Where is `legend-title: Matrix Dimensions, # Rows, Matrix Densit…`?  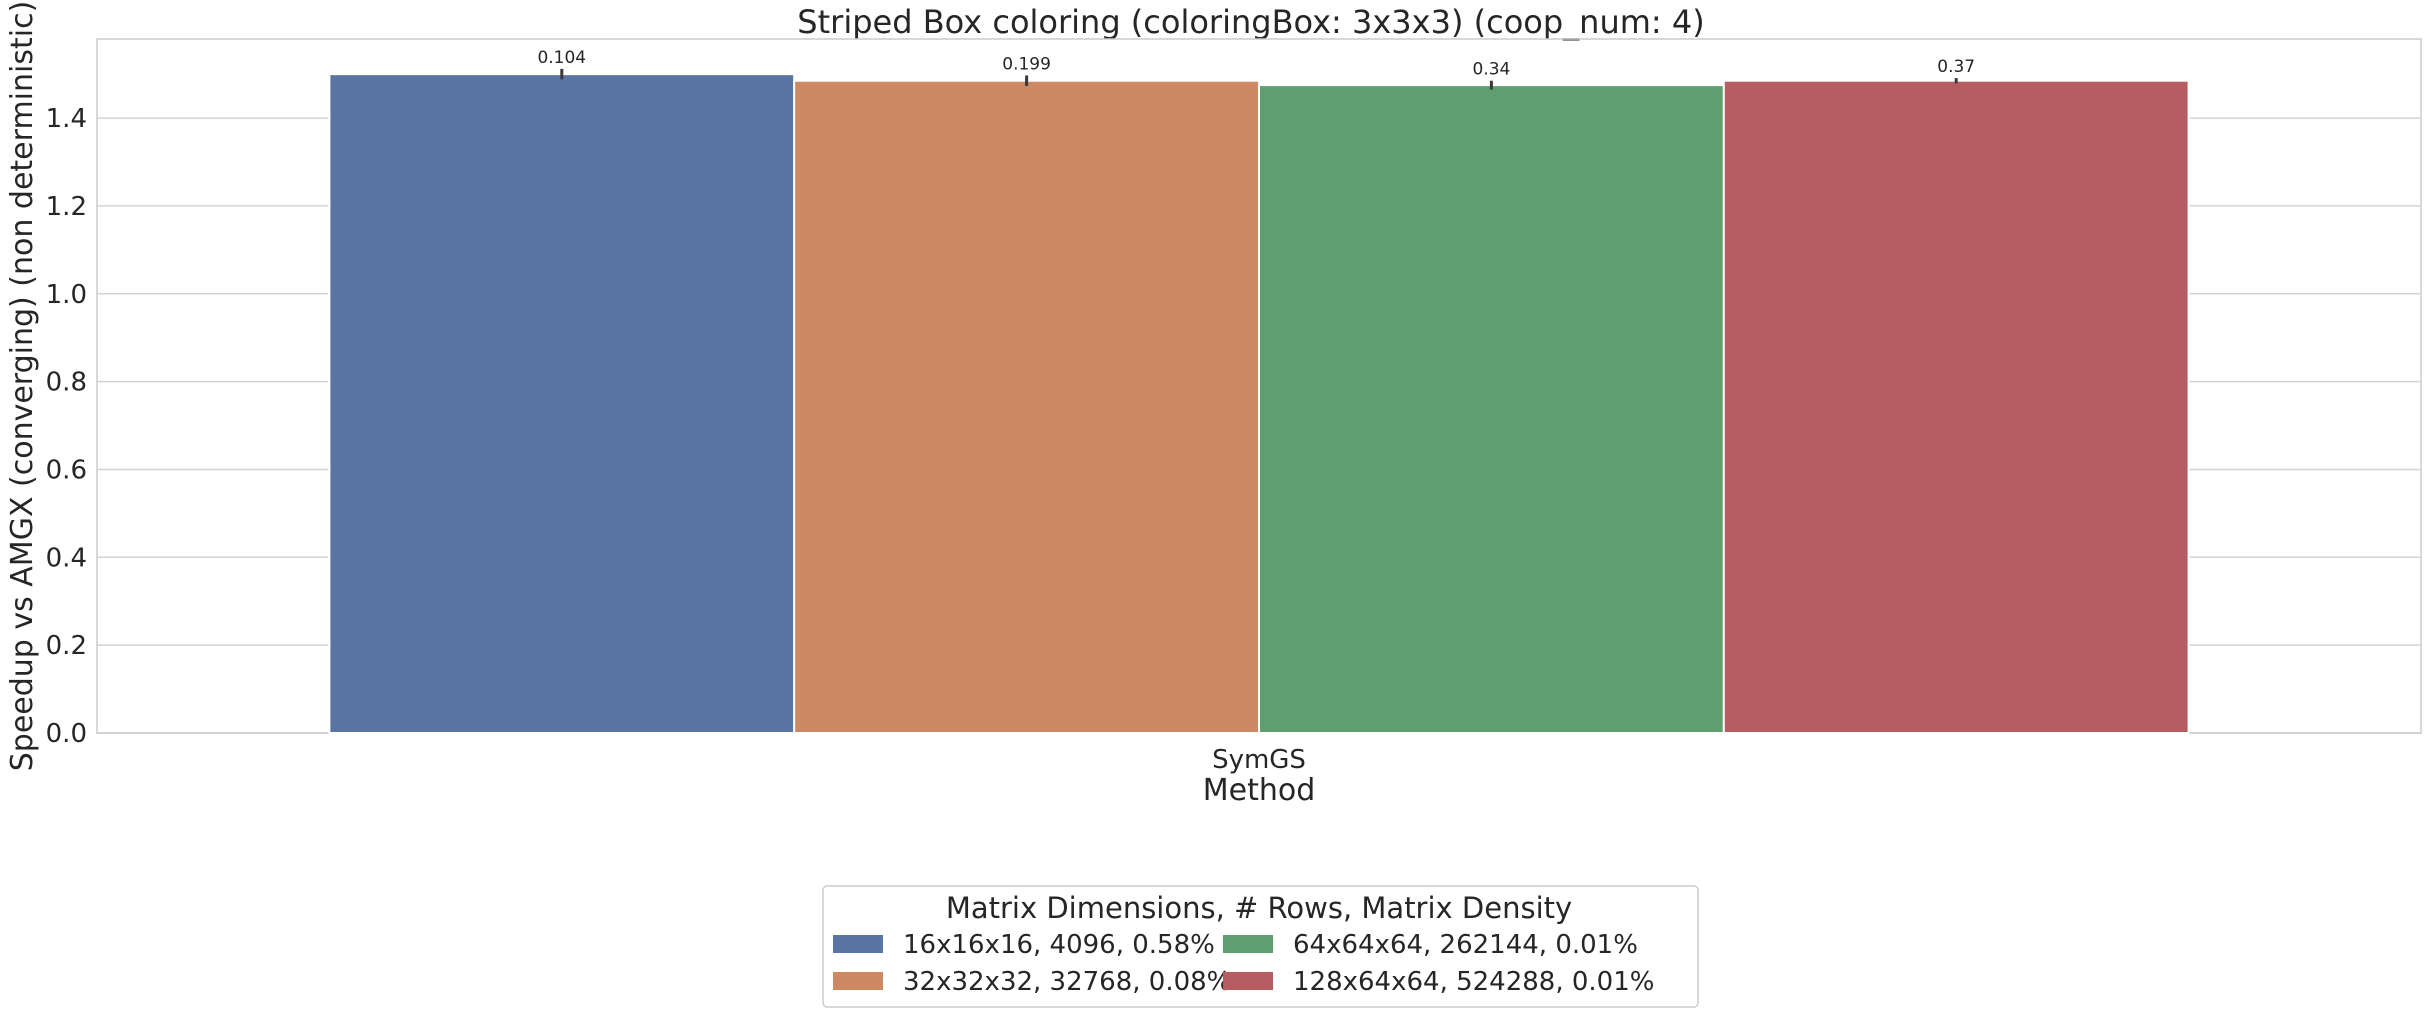 legend-title: Matrix Dimensions, # Rows, Matrix Densit… is located at coordinates (1259, 908).